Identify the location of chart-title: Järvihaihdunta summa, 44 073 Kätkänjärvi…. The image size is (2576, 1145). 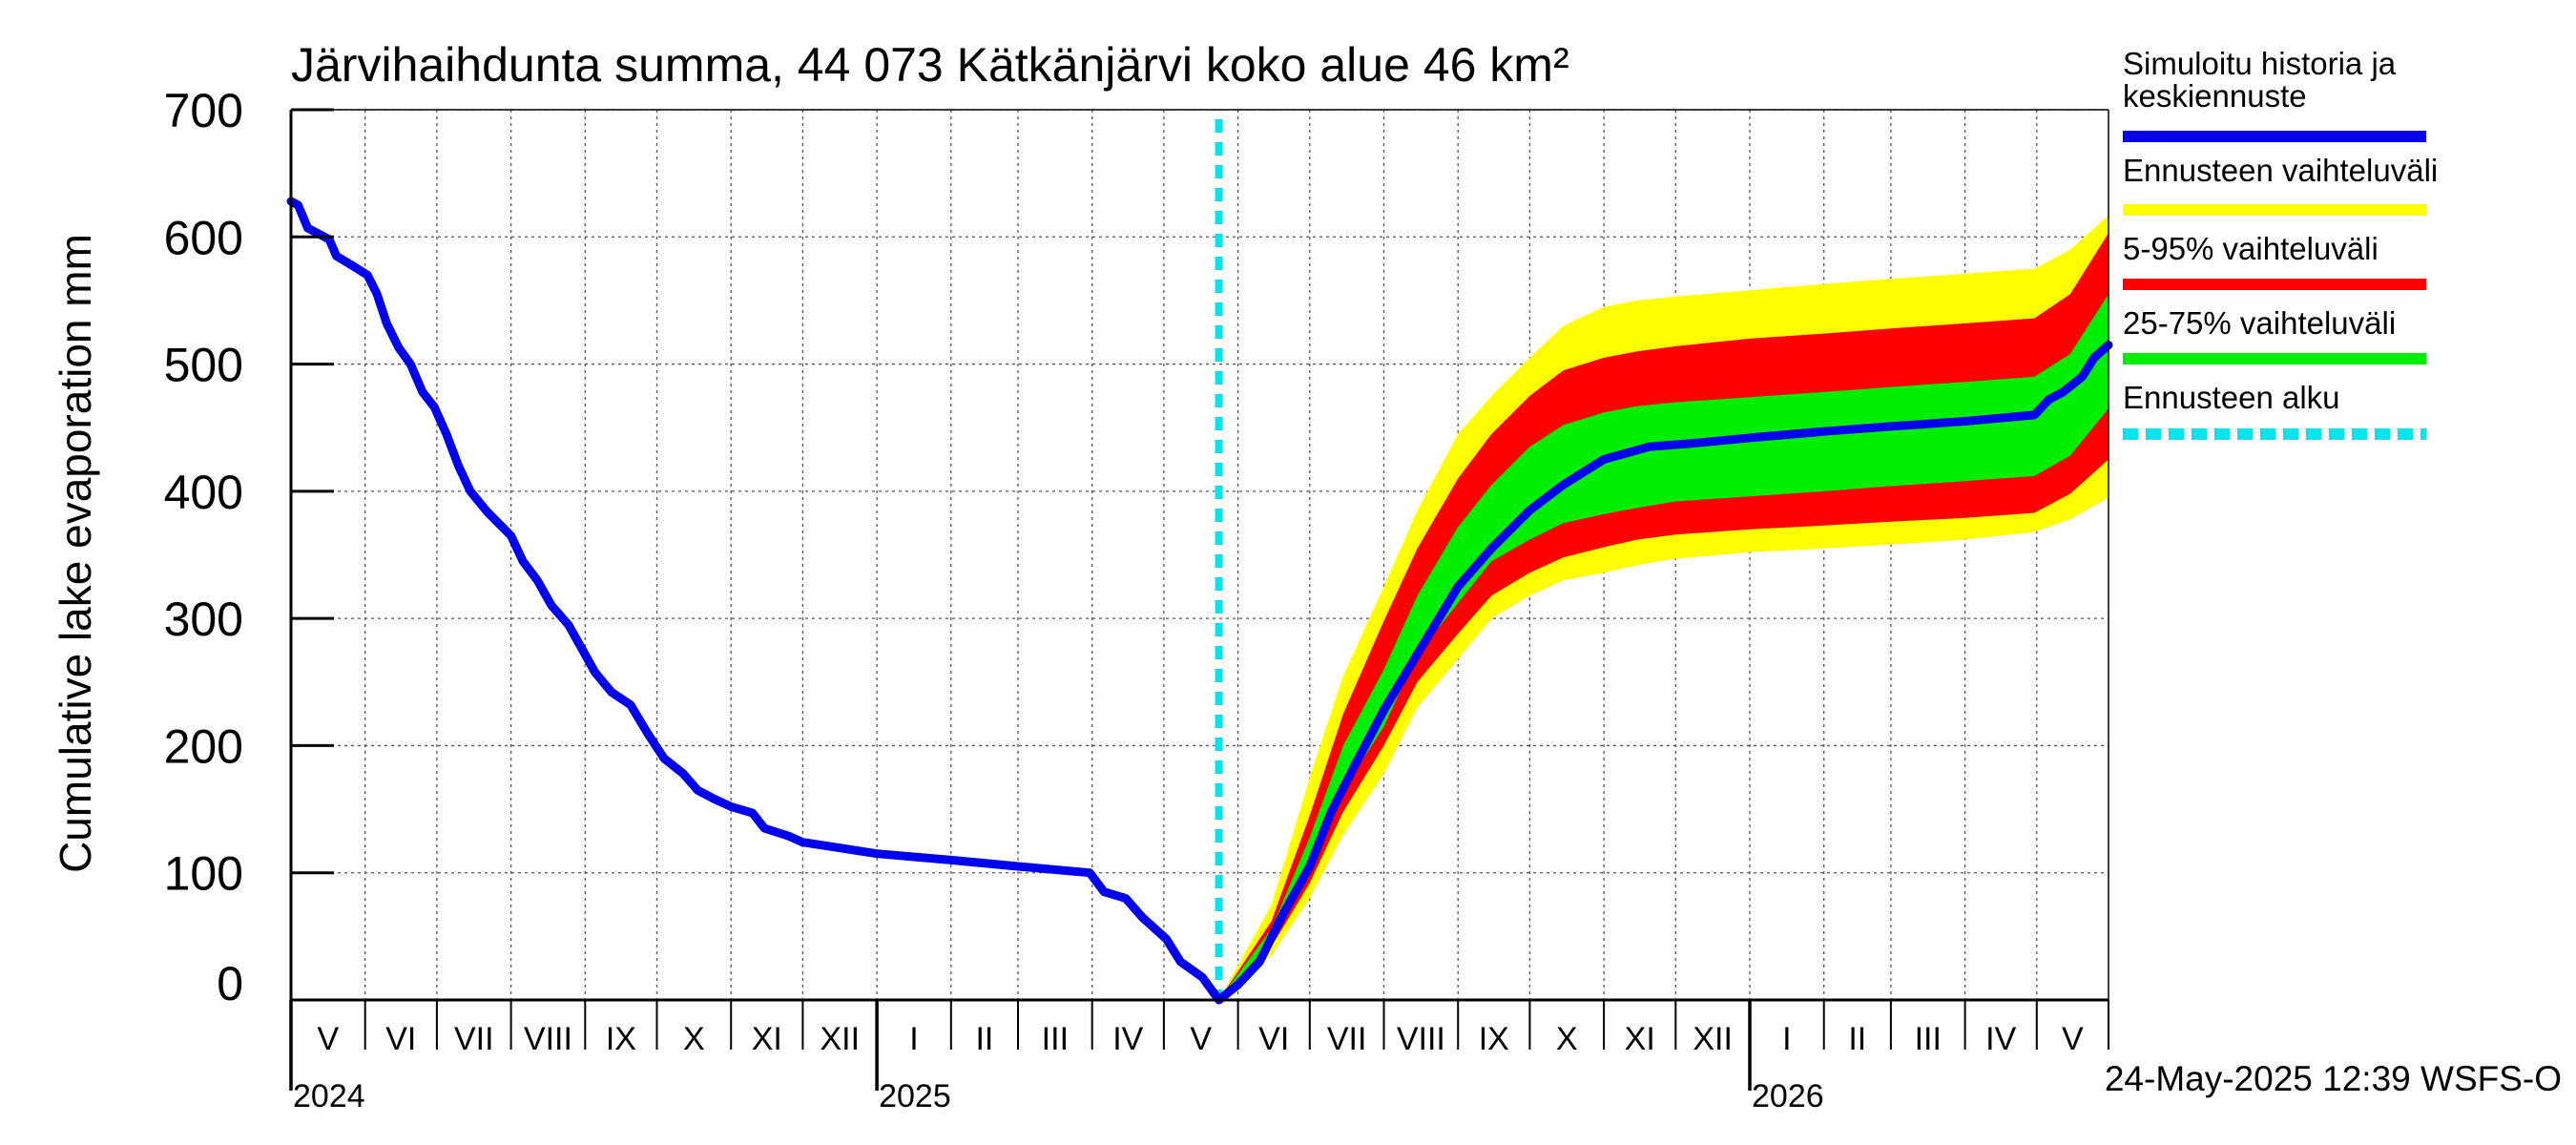
(930, 65).